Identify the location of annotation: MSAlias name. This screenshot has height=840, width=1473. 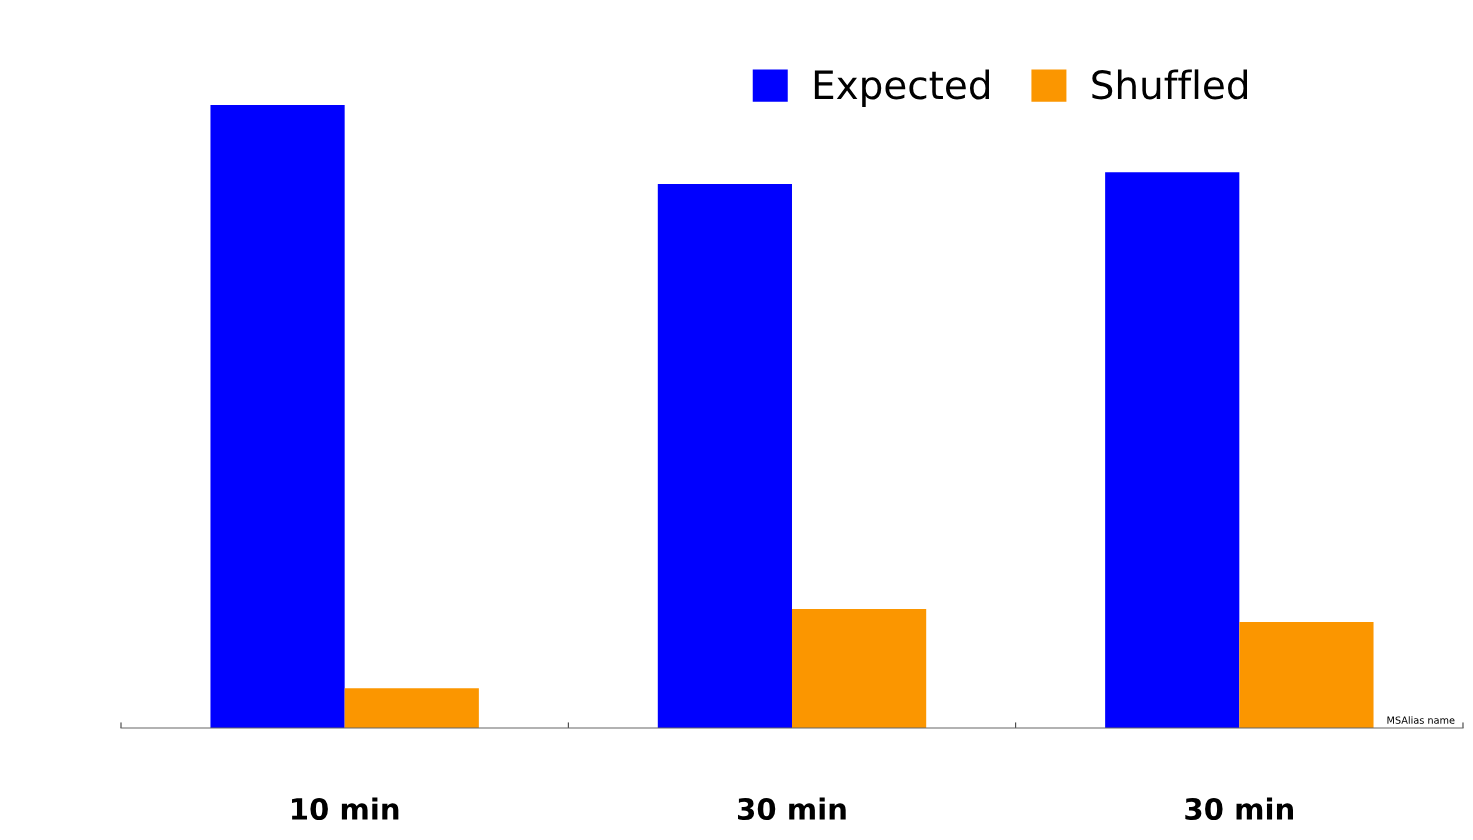
(1421, 720).